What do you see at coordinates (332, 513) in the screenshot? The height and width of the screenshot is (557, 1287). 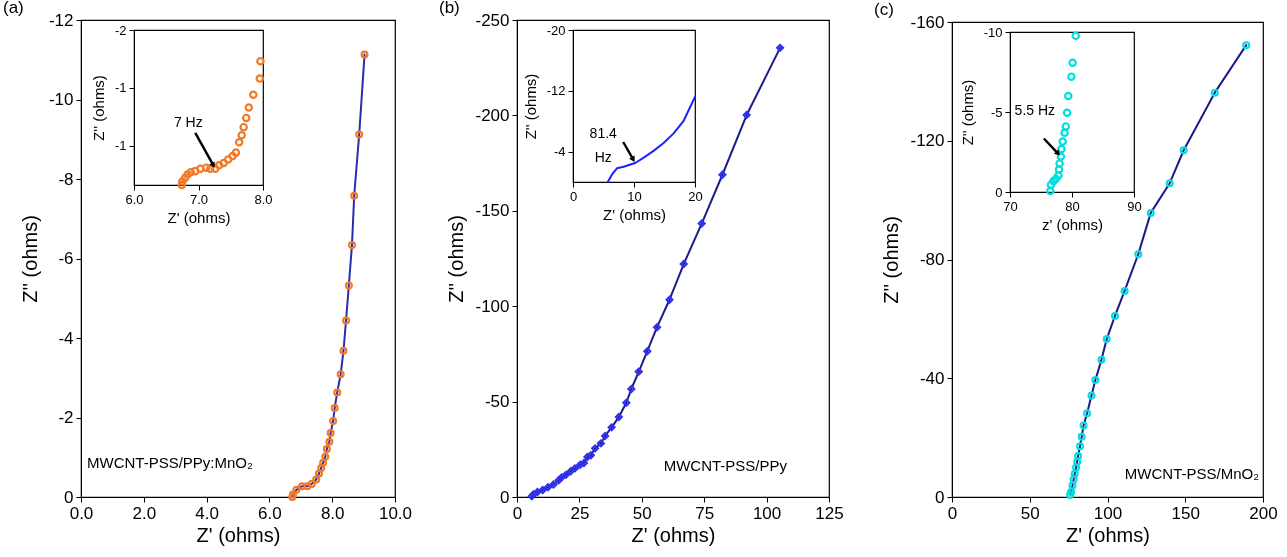 I see `x-tick-label: 8.0` at bounding box center [332, 513].